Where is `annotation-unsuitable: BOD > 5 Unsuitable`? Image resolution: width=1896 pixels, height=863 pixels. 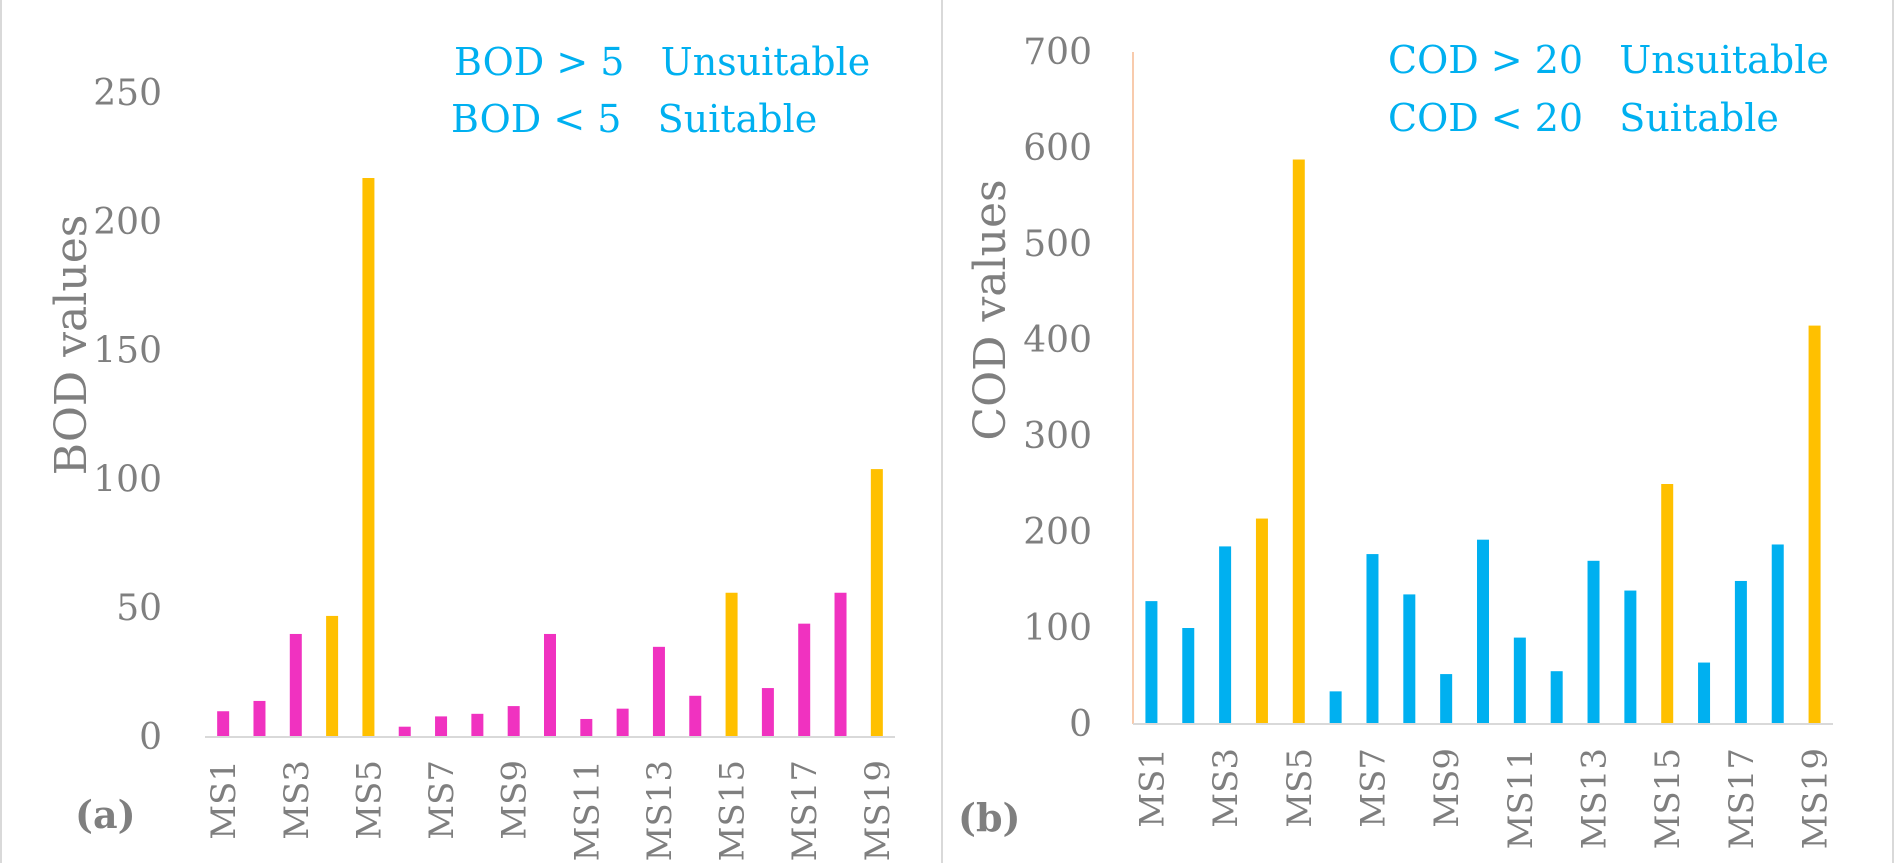
annotation-unsuitable: BOD > 5 Unsuitable is located at coordinates (662, 62).